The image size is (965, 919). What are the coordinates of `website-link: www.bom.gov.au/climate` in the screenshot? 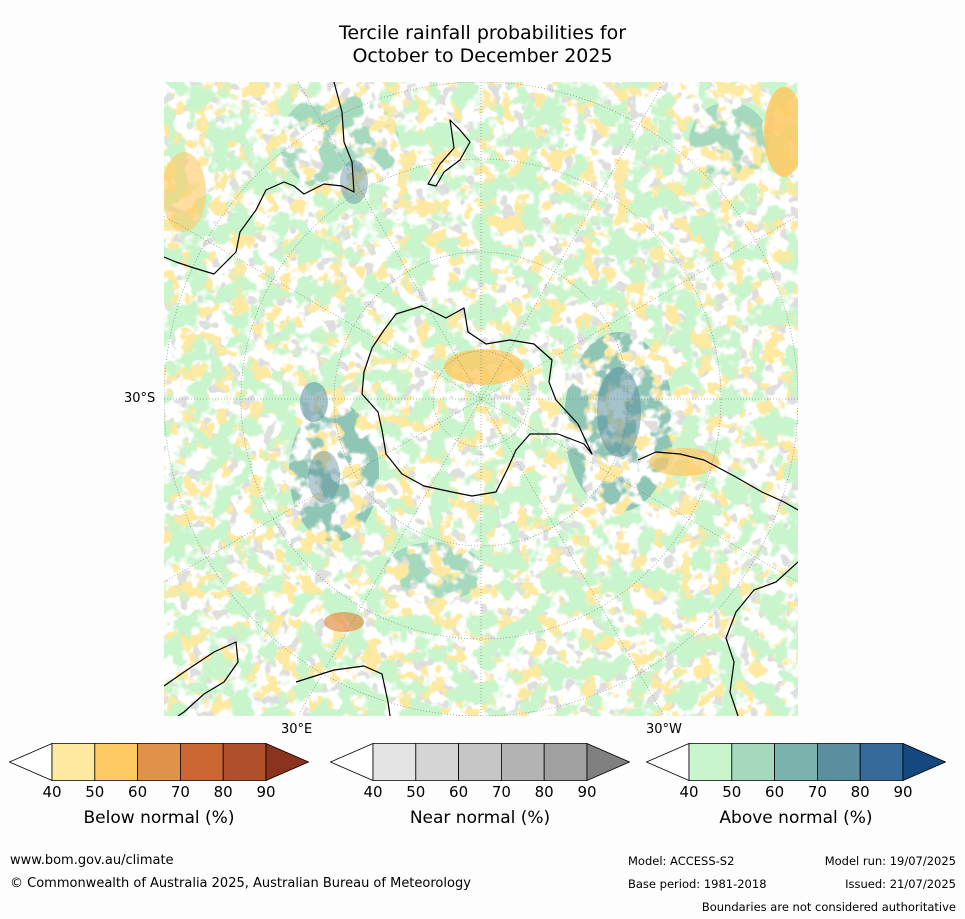 It's located at (92, 860).